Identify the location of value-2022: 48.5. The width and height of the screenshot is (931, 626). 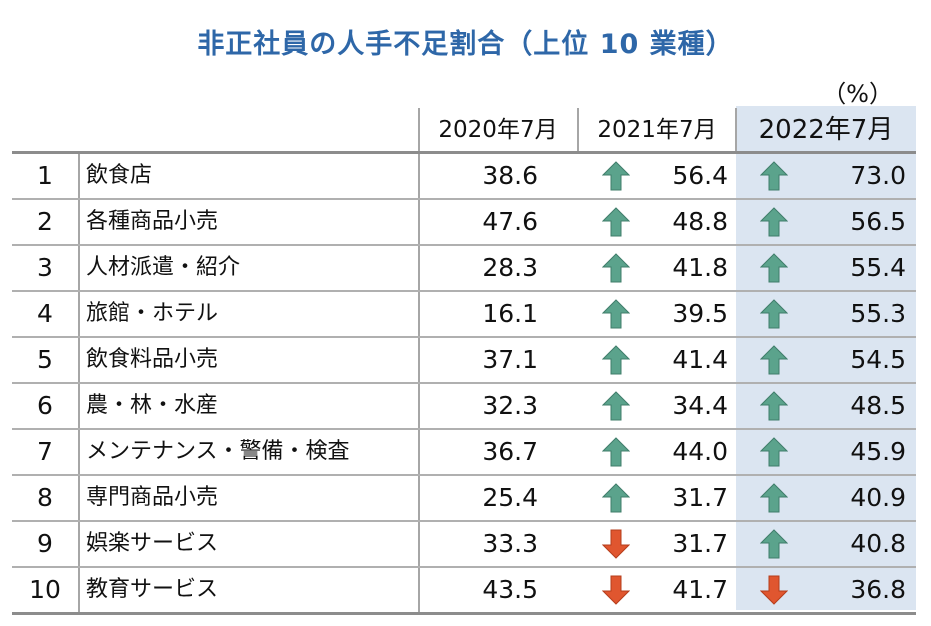
(878, 405).